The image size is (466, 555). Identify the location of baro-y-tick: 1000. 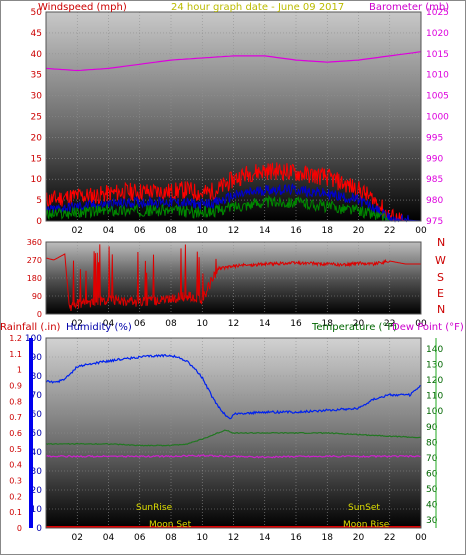
(437, 118).